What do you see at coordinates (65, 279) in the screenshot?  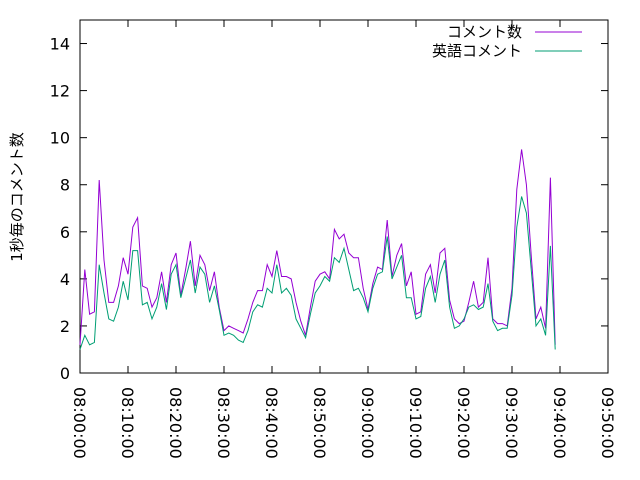 I see `y-tick-label: 4` at bounding box center [65, 279].